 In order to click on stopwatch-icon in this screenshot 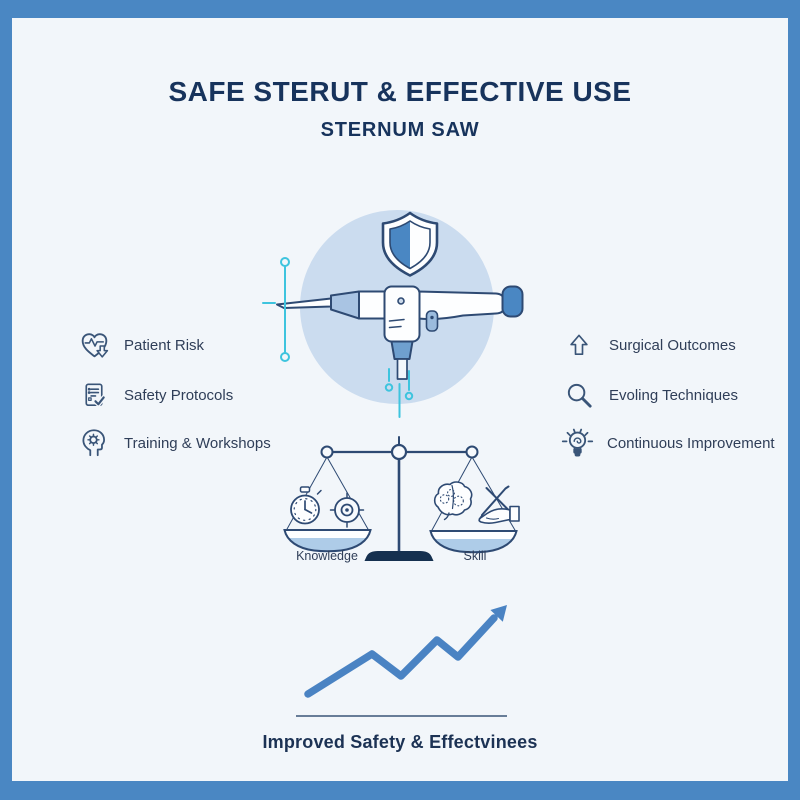, I will do `click(306, 505)`.